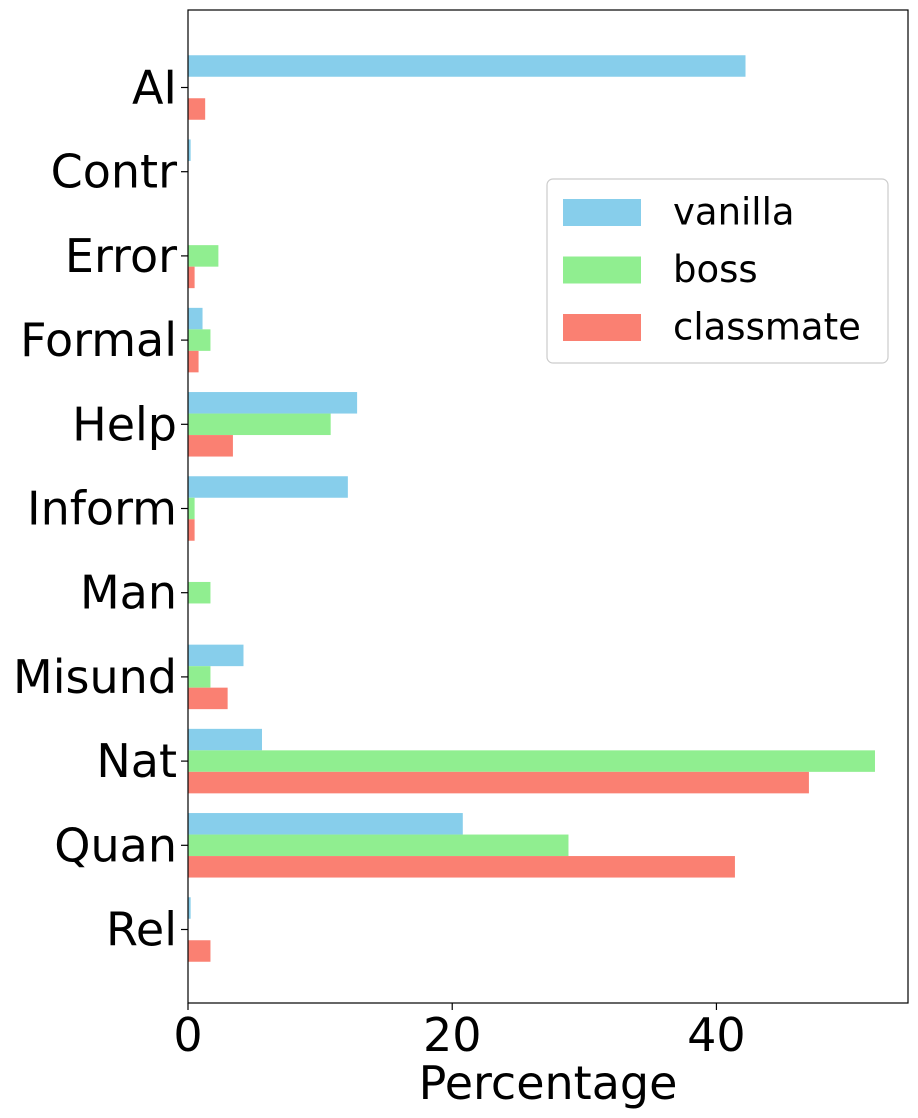 The image size is (918, 1118). What do you see at coordinates (154, 88) in the screenshot?
I see `y-tick-label-ai: AI` at bounding box center [154, 88].